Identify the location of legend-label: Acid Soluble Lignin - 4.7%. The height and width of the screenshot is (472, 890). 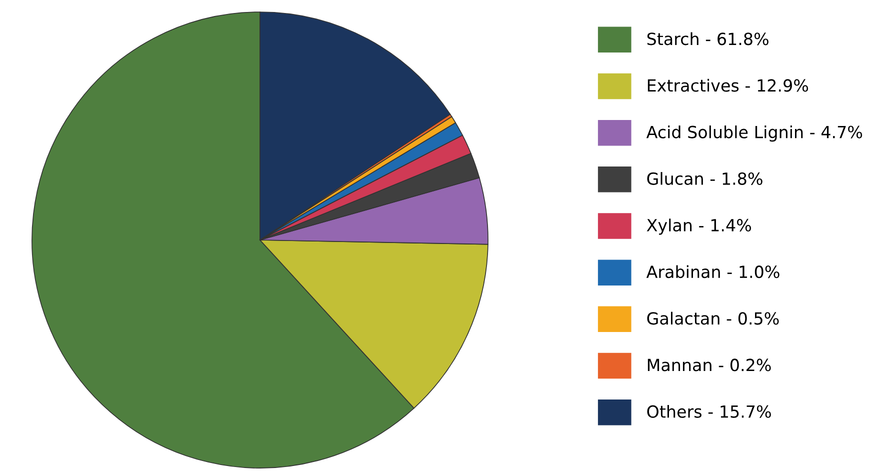
(754, 133).